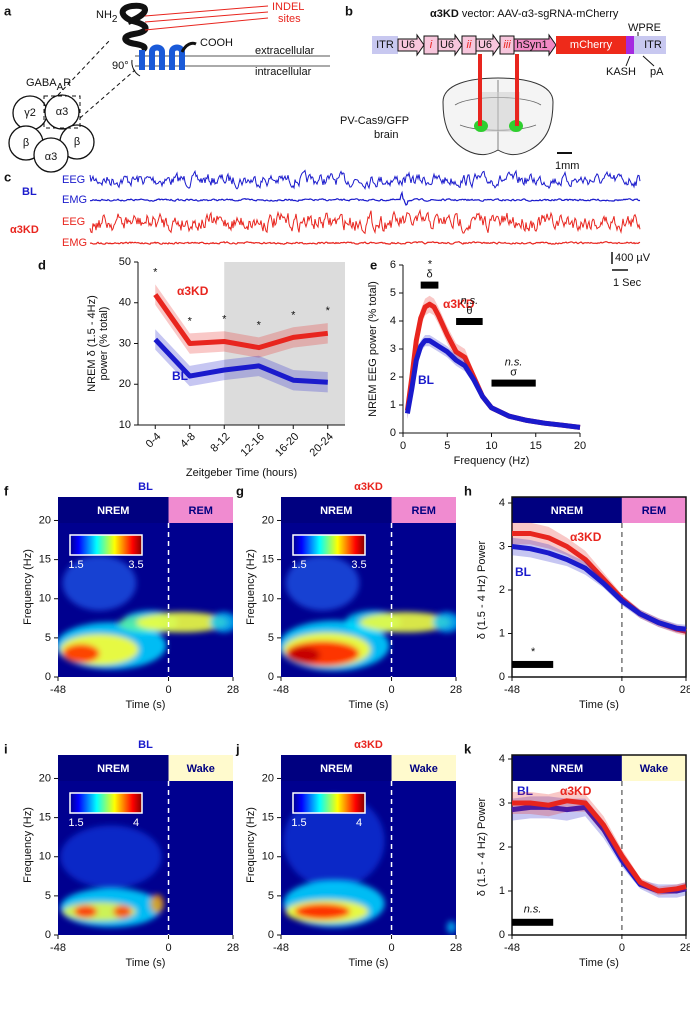 This screenshot has width=690, height=1016. Describe the element at coordinates (482, 589) in the screenshot. I see `y-axis-label: δ (1.5 - 4 Hz) Power` at that location.